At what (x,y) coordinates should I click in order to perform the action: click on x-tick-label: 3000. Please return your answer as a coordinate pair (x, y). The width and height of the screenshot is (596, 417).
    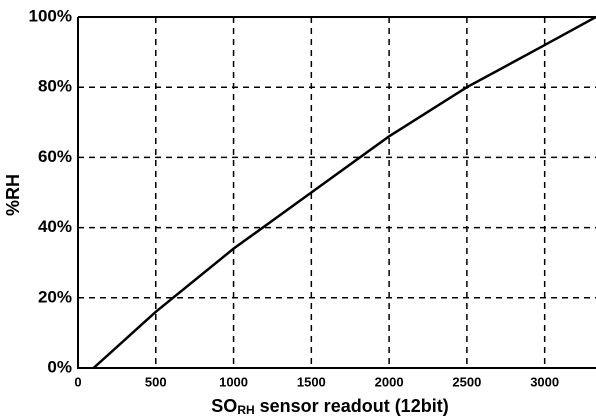
    Looking at the image, I should click on (544, 381).